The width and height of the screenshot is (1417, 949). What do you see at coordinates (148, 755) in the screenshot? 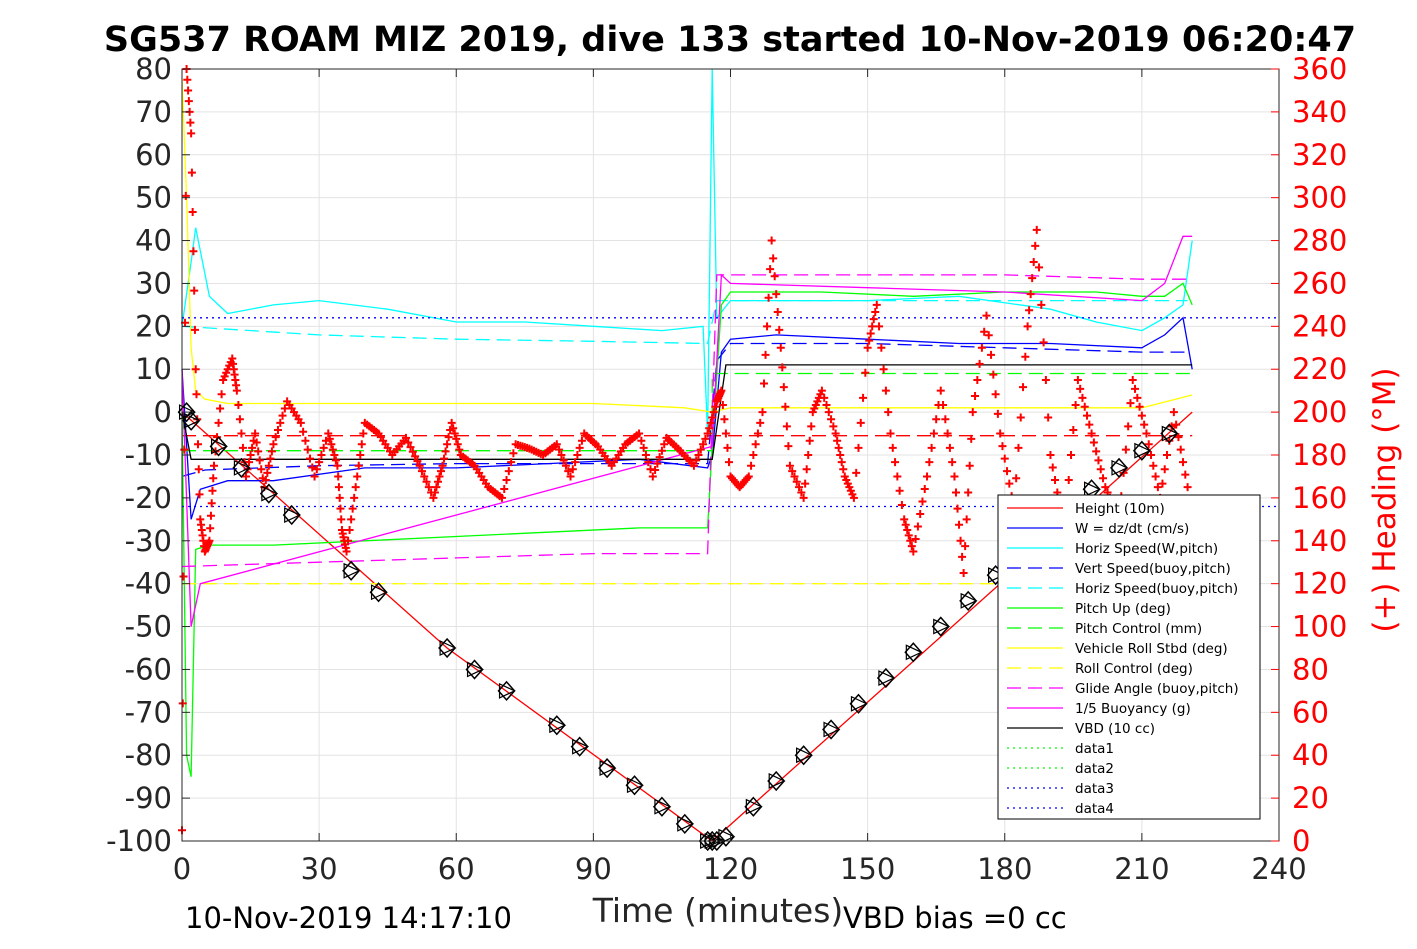
I see `y-tick-label: -80` at bounding box center [148, 755].